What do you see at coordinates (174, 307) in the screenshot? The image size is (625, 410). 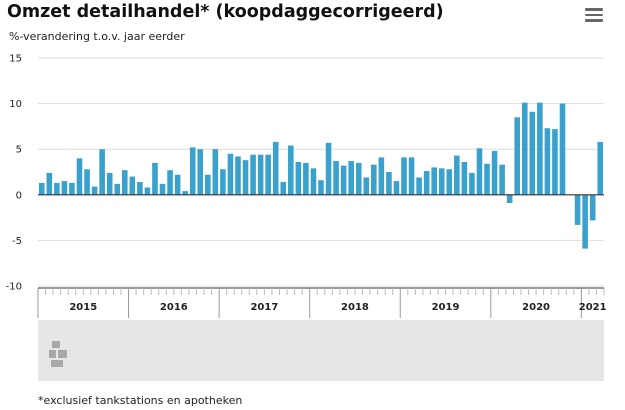 I see `x-tick-label-year: 2016` at bounding box center [174, 307].